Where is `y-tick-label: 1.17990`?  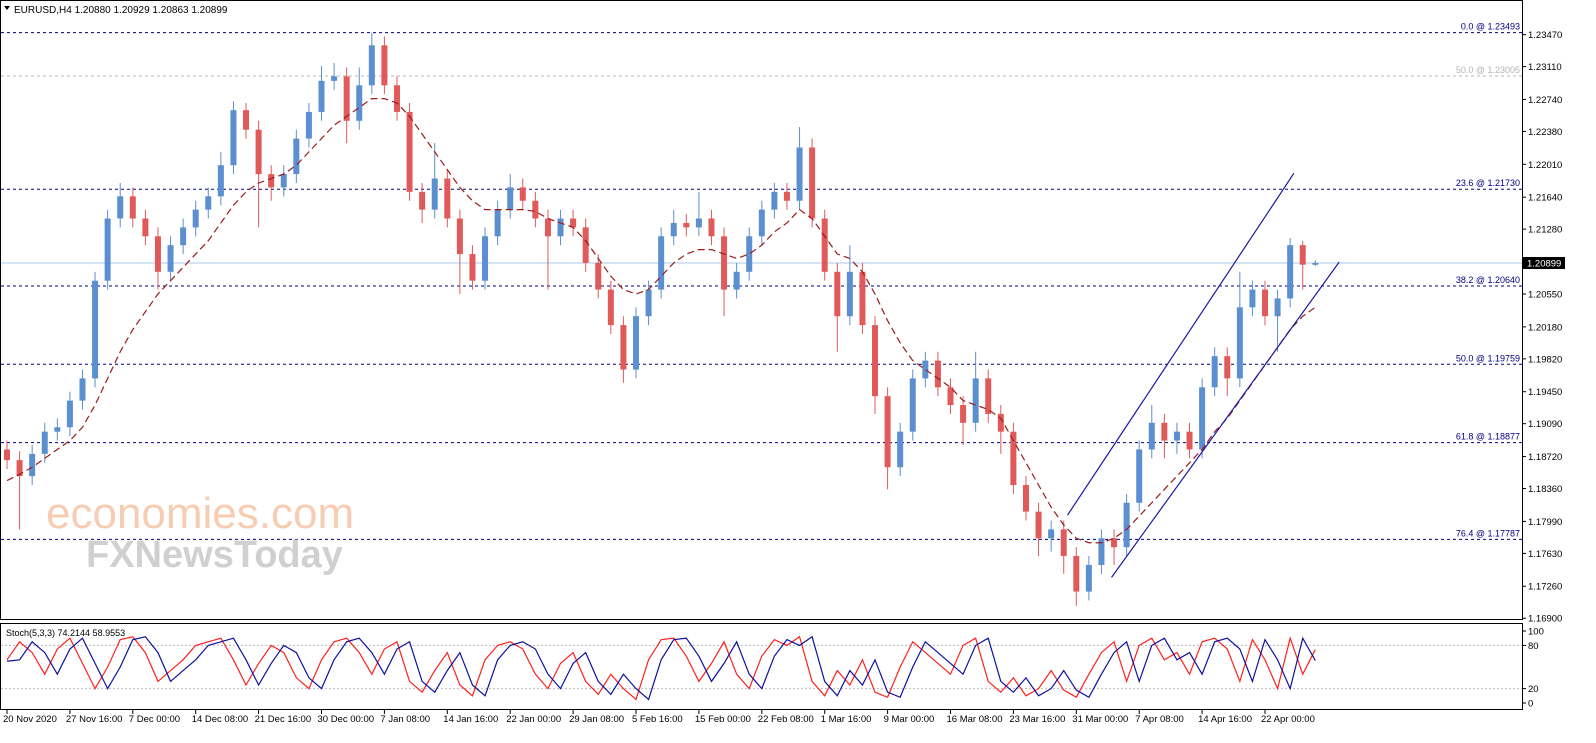
y-tick-label: 1.17990 is located at coordinates (1545, 522).